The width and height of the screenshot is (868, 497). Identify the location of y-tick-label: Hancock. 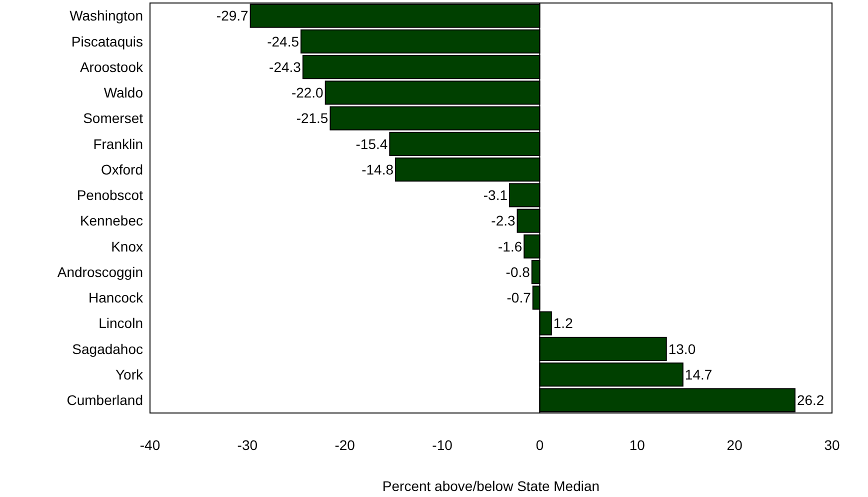
(116, 298).